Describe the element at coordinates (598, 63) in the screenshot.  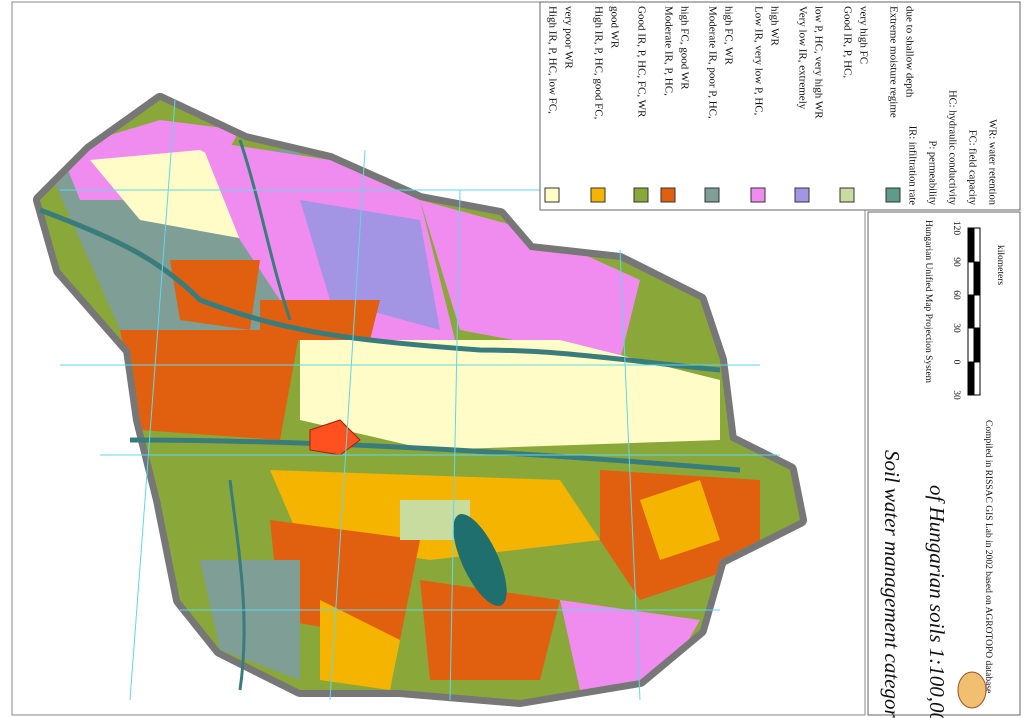
I see `legend-label: High IR, P, HC, good FC,` at that location.